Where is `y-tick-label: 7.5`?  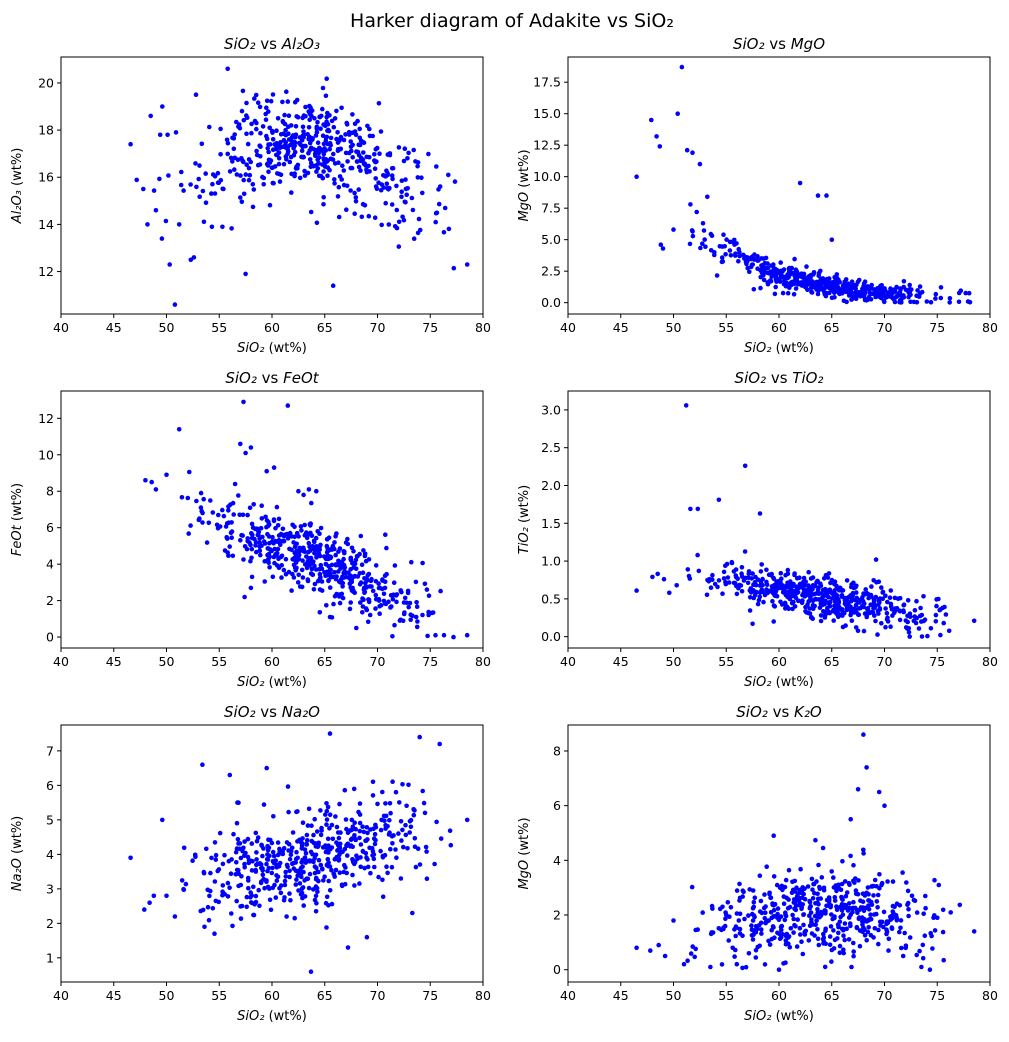
y-tick-label: 7.5 is located at coordinates (551, 208).